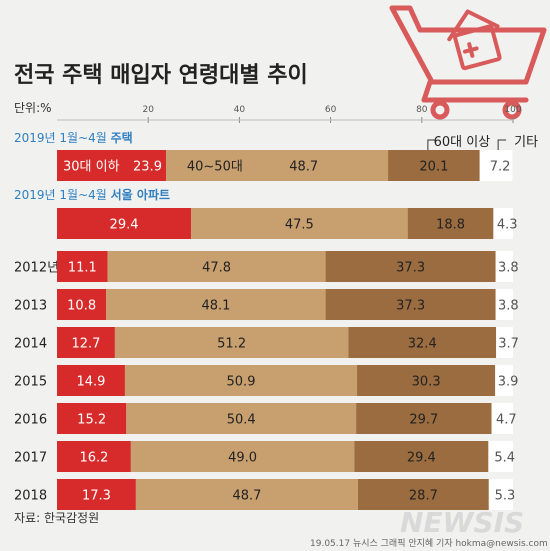 The height and width of the screenshot is (551, 550). Describe the element at coordinates (512, 110) in the screenshot. I see `x-tick-label: 100` at that location.